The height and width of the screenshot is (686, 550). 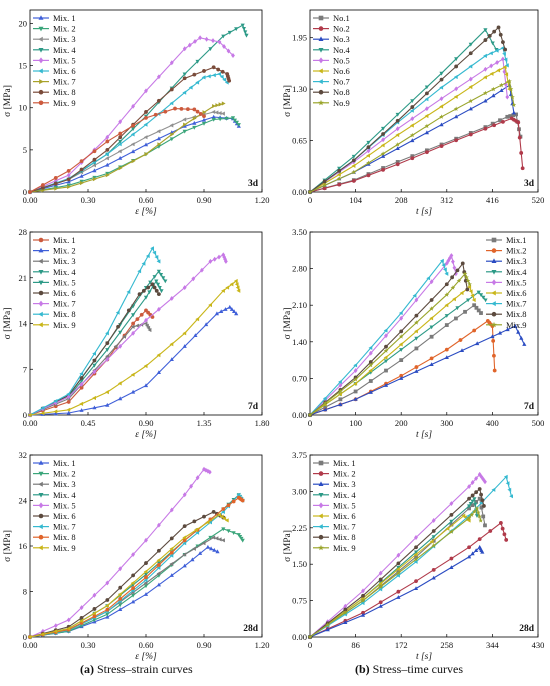 What do you see at coordinates (401, 200) in the screenshot?
I see `x-tick-label: 208` at bounding box center [401, 200].